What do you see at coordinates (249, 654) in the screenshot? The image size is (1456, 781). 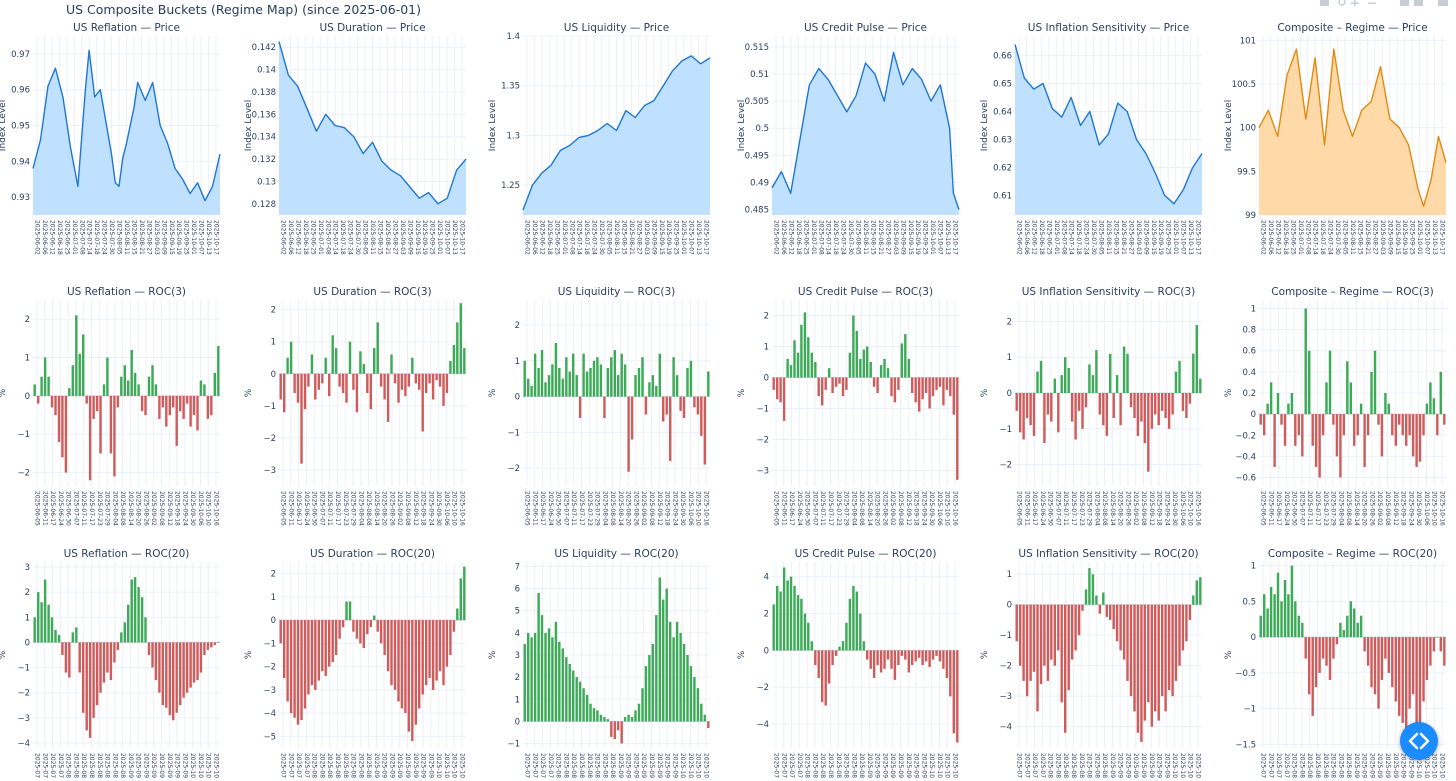 I see `y-axis-label: %` at bounding box center [249, 654].